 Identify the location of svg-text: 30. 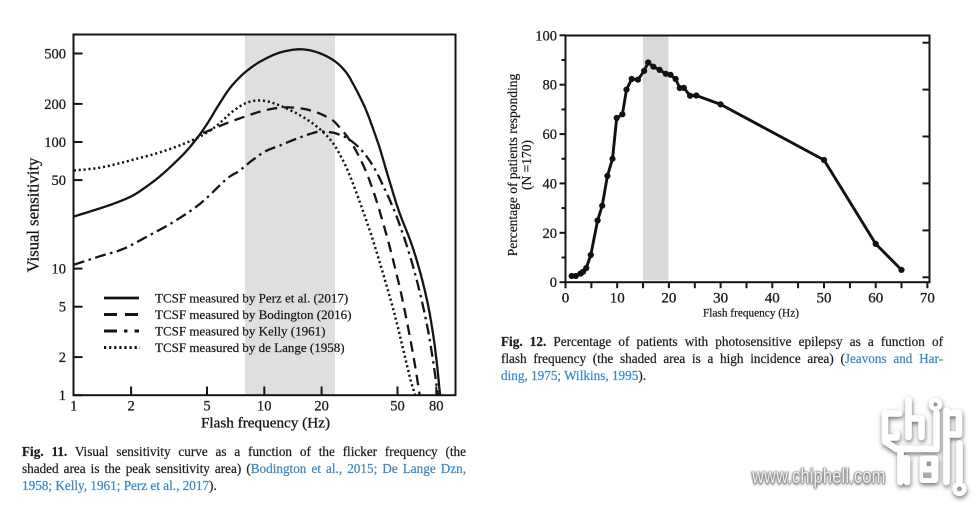
(720, 299).